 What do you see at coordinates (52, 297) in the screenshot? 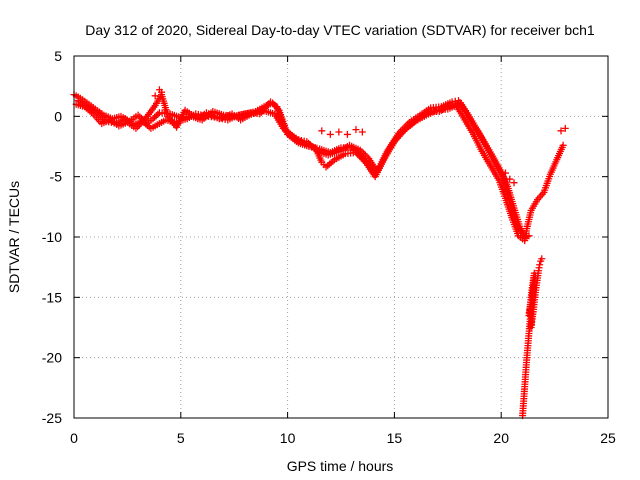
I see `y-tick-label: -15` at bounding box center [52, 297].